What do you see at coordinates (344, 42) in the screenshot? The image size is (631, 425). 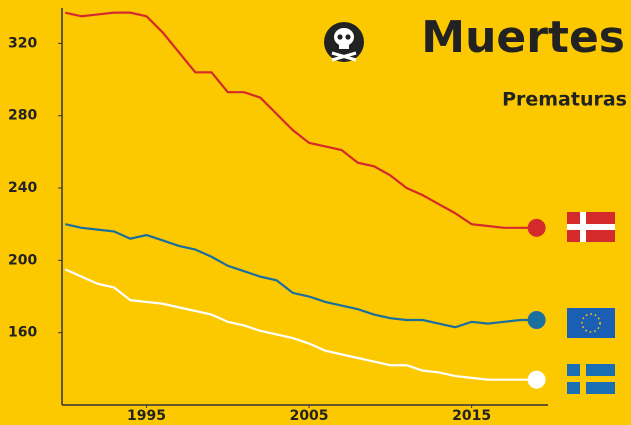 I see `skull-icon` at bounding box center [344, 42].